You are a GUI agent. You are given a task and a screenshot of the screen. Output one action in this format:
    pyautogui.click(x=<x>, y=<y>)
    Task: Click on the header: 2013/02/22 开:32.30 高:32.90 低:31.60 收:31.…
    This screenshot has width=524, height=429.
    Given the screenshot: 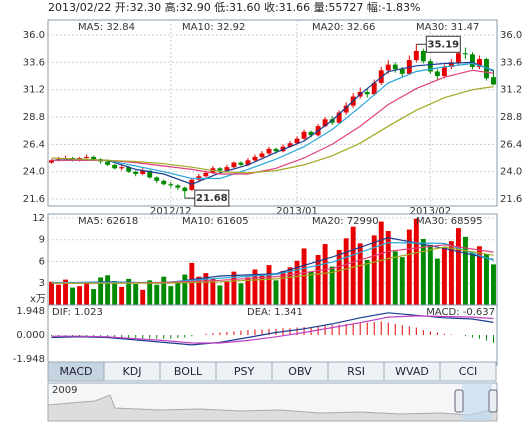 What is the action you would take?
    pyautogui.click(x=234, y=7)
    